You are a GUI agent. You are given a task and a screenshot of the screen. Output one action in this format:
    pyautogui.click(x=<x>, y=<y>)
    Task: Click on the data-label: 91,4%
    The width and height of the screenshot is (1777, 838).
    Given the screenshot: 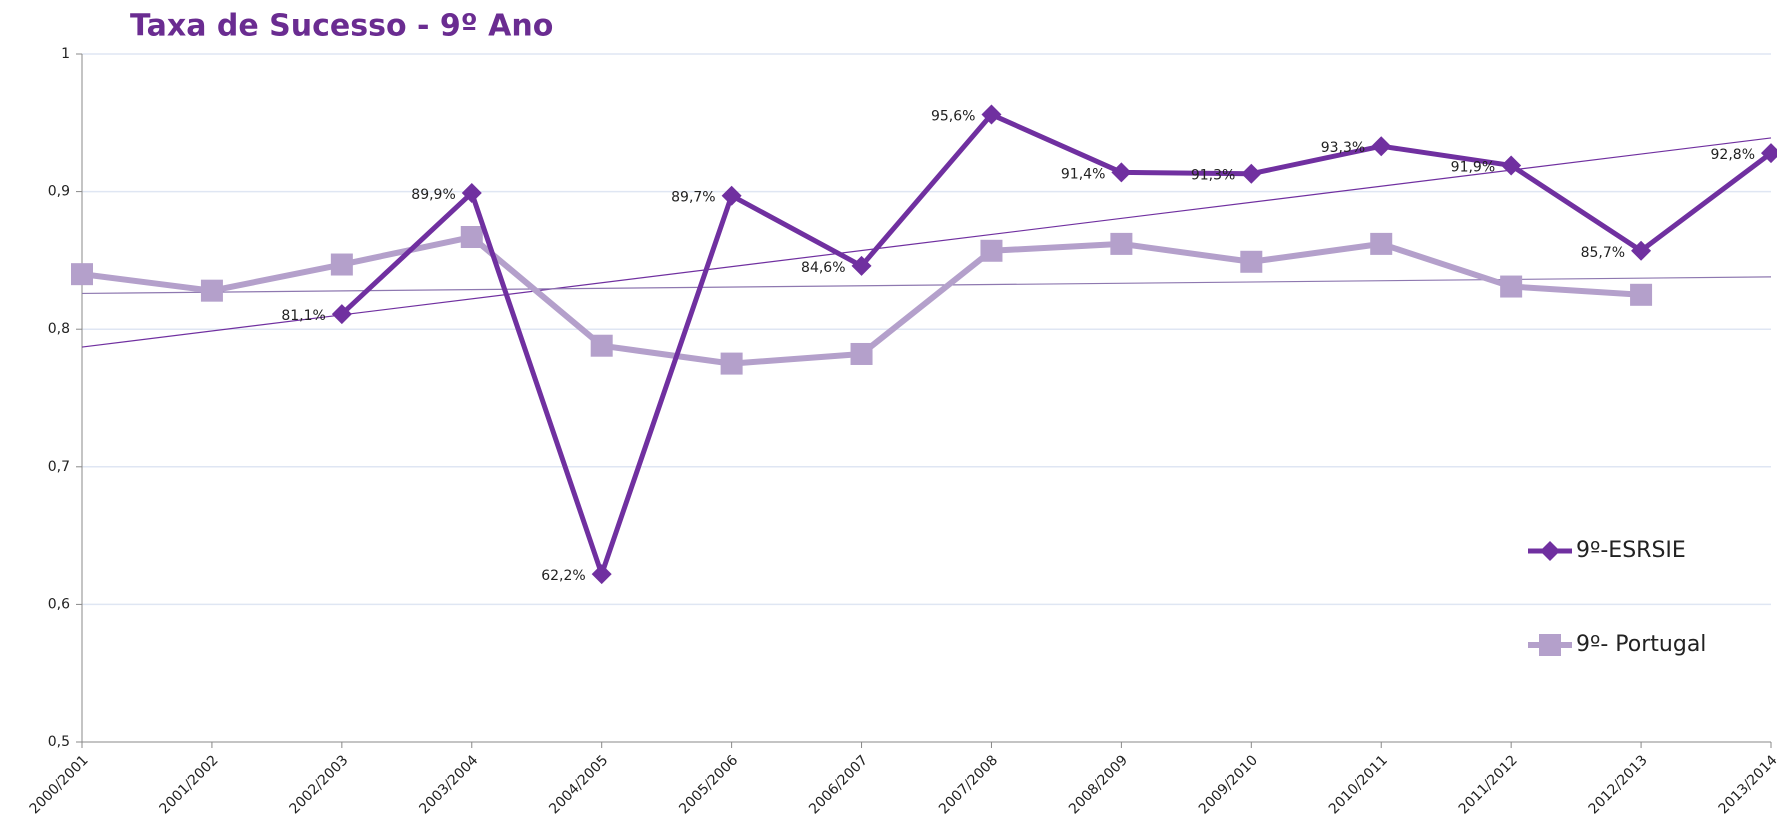 What is the action you would take?
    pyautogui.click(x=1083, y=174)
    